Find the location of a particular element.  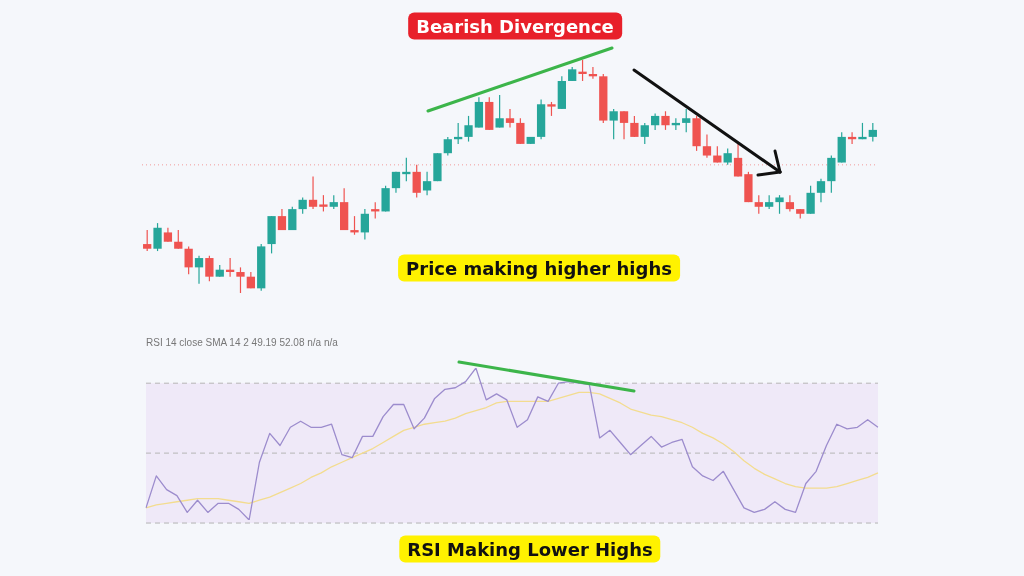

annotation: Price making higher highs is located at coordinates (539, 268).